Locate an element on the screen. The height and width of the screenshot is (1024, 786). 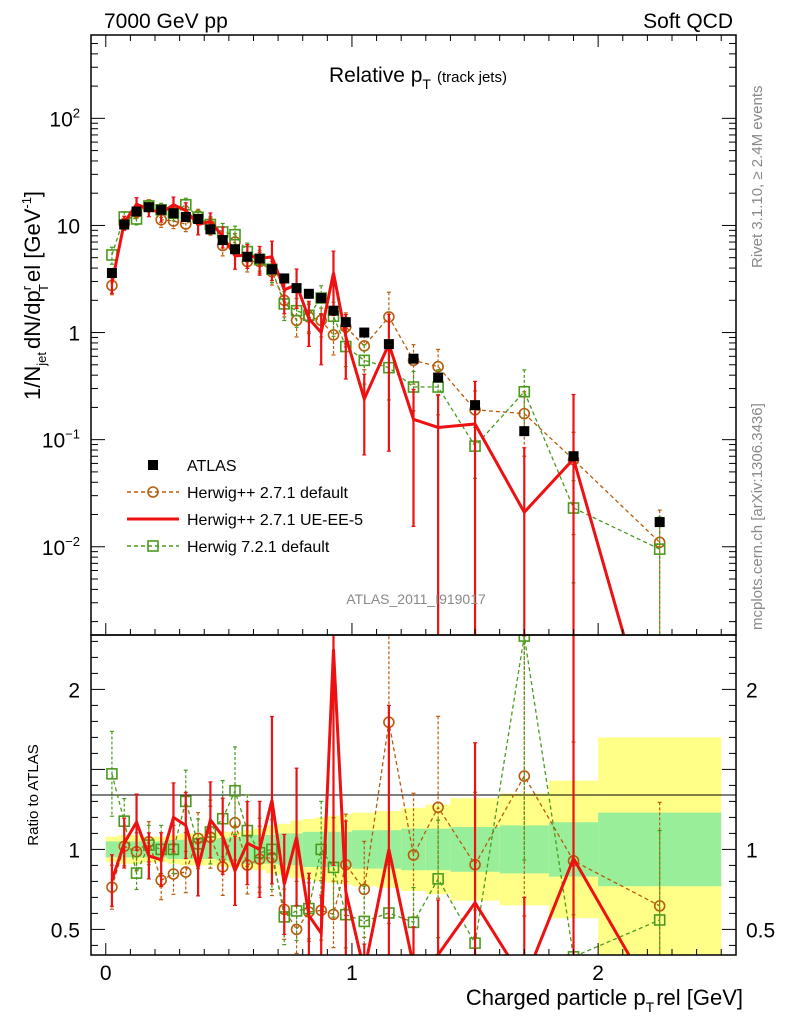
legend-entry: ATLAS is located at coordinates (192, 466).